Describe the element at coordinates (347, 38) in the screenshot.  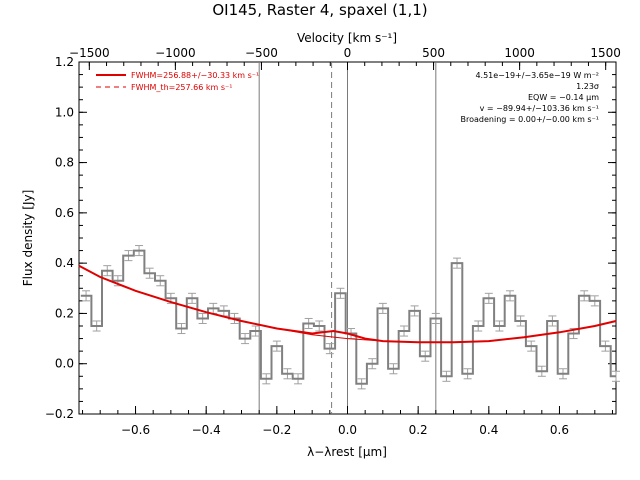
I see `top-x-axis-label: Velocity [km s⁻¹]` at that location.